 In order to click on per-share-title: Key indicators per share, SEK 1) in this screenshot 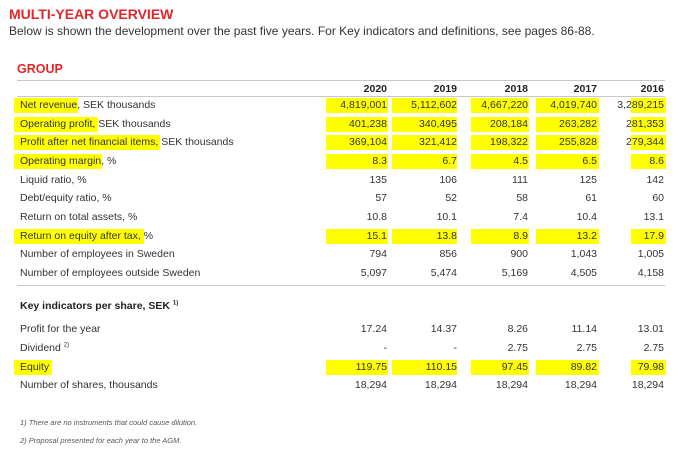, I will do `click(99, 306)`.